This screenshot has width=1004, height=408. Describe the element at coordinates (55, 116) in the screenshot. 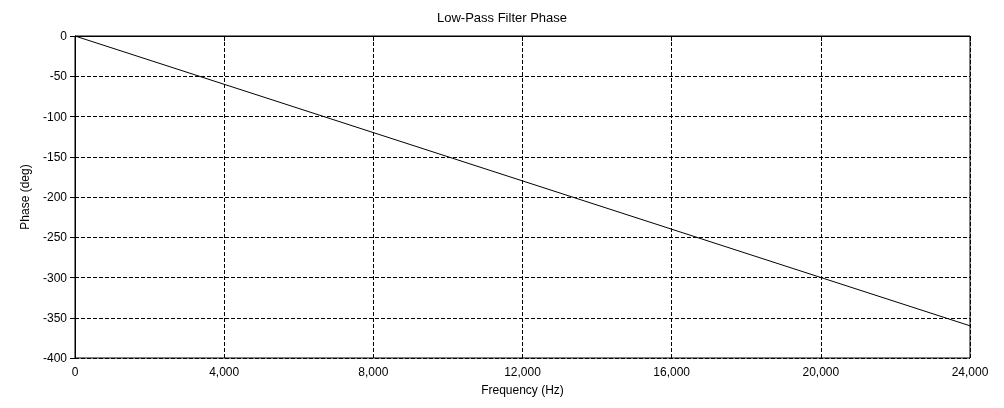

I see `y-tick-label: -100` at that location.